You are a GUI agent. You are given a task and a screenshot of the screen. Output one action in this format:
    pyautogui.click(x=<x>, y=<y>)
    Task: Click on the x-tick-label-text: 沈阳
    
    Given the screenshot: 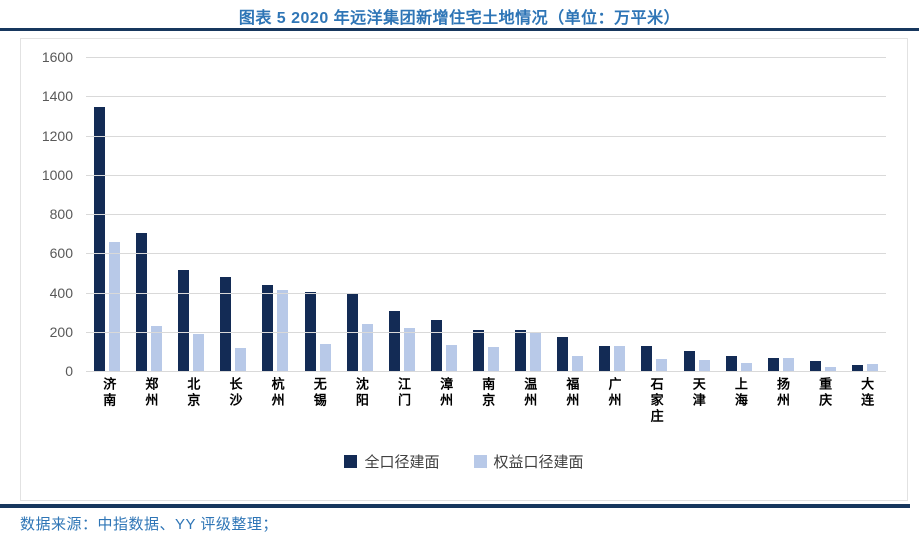 What is the action you would take?
    pyautogui.click(x=360, y=393)
    